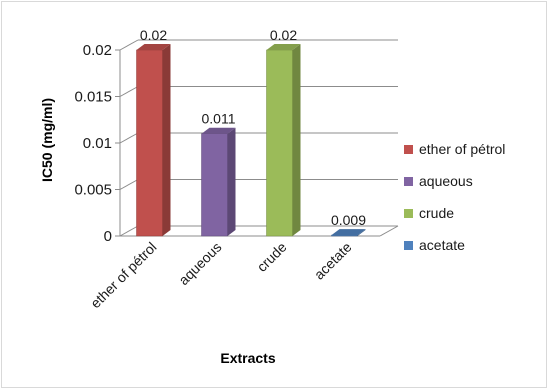  Describe the element at coordinates (219, 119) in the screenshot. I see `data-label: 0.011` at that location.